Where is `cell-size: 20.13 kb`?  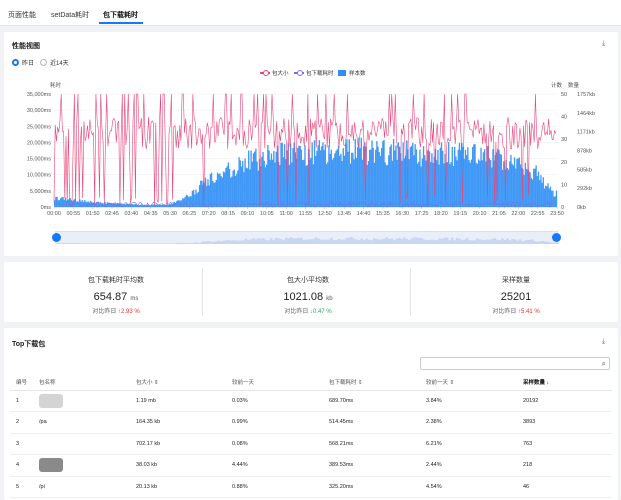 cell-size: 20.13 kb is located at coordinates (178, 487).